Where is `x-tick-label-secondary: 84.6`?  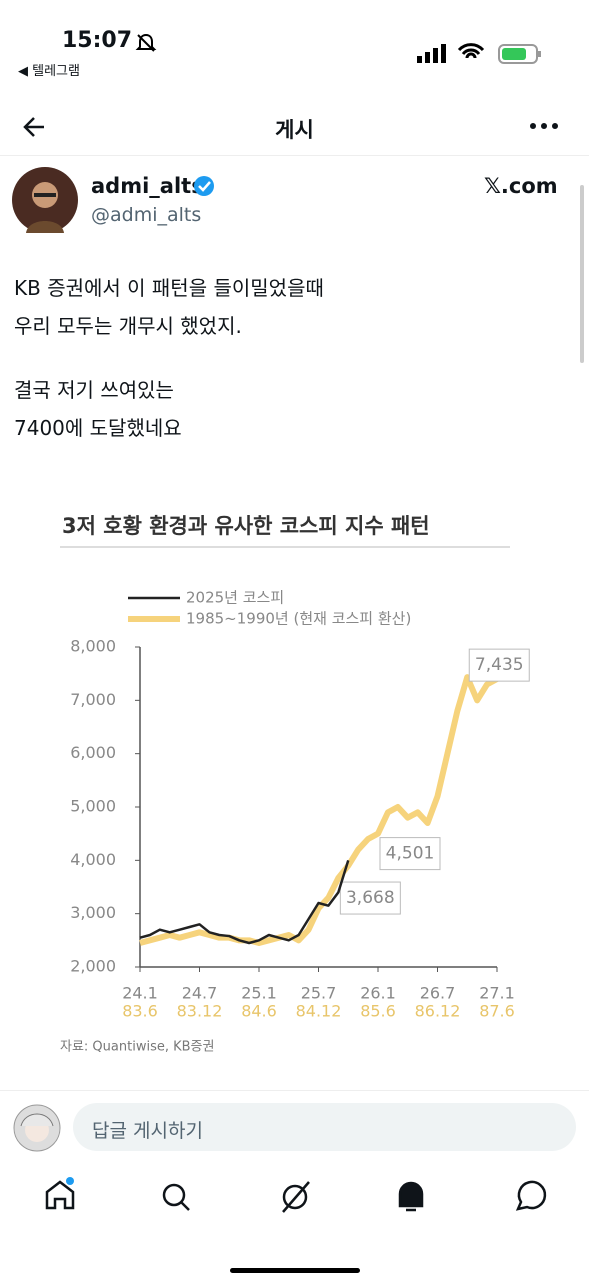 x-tick-label-secondary: 84.6 is located at coordinates (259, 1011).